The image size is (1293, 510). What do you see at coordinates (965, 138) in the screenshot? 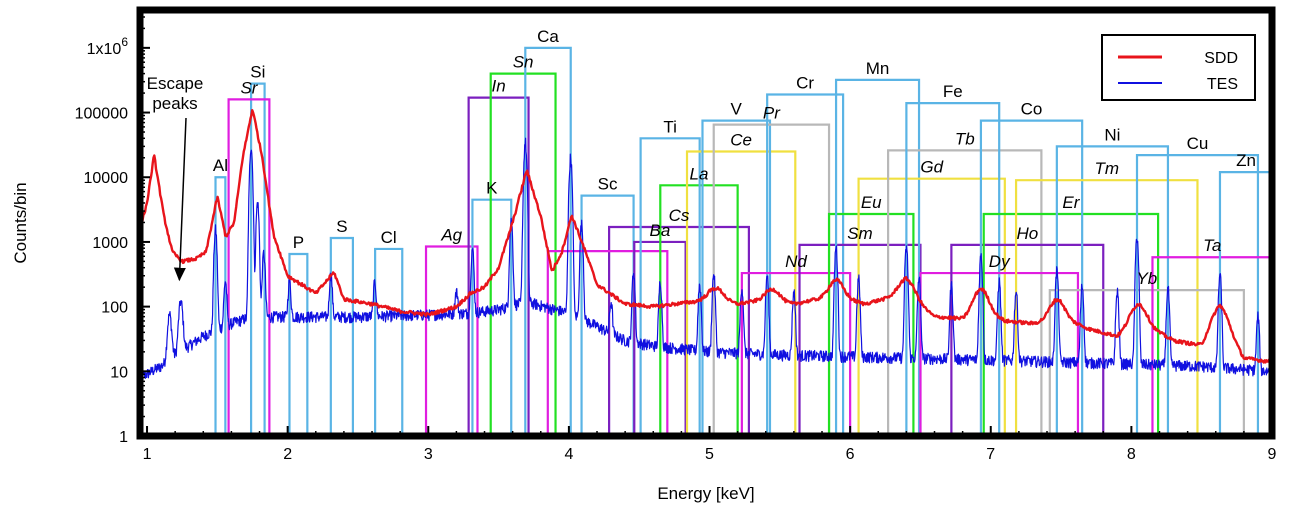
I see `label-tb: Tb` at bounding box center [965, 138].